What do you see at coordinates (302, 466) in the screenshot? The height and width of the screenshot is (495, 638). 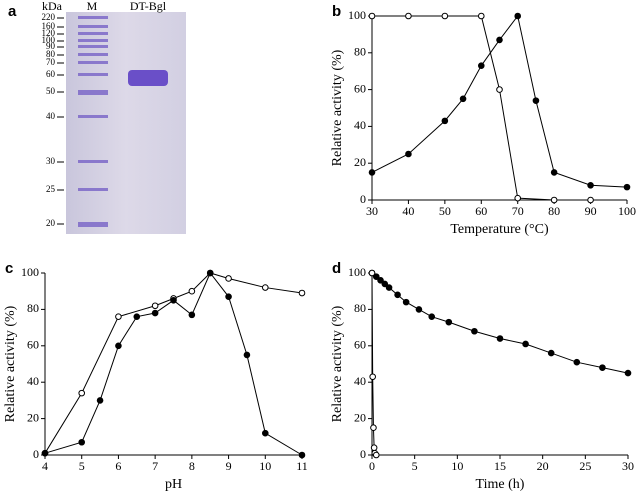 I see `x-tick-label: 11` at bounding box center [302, 466].